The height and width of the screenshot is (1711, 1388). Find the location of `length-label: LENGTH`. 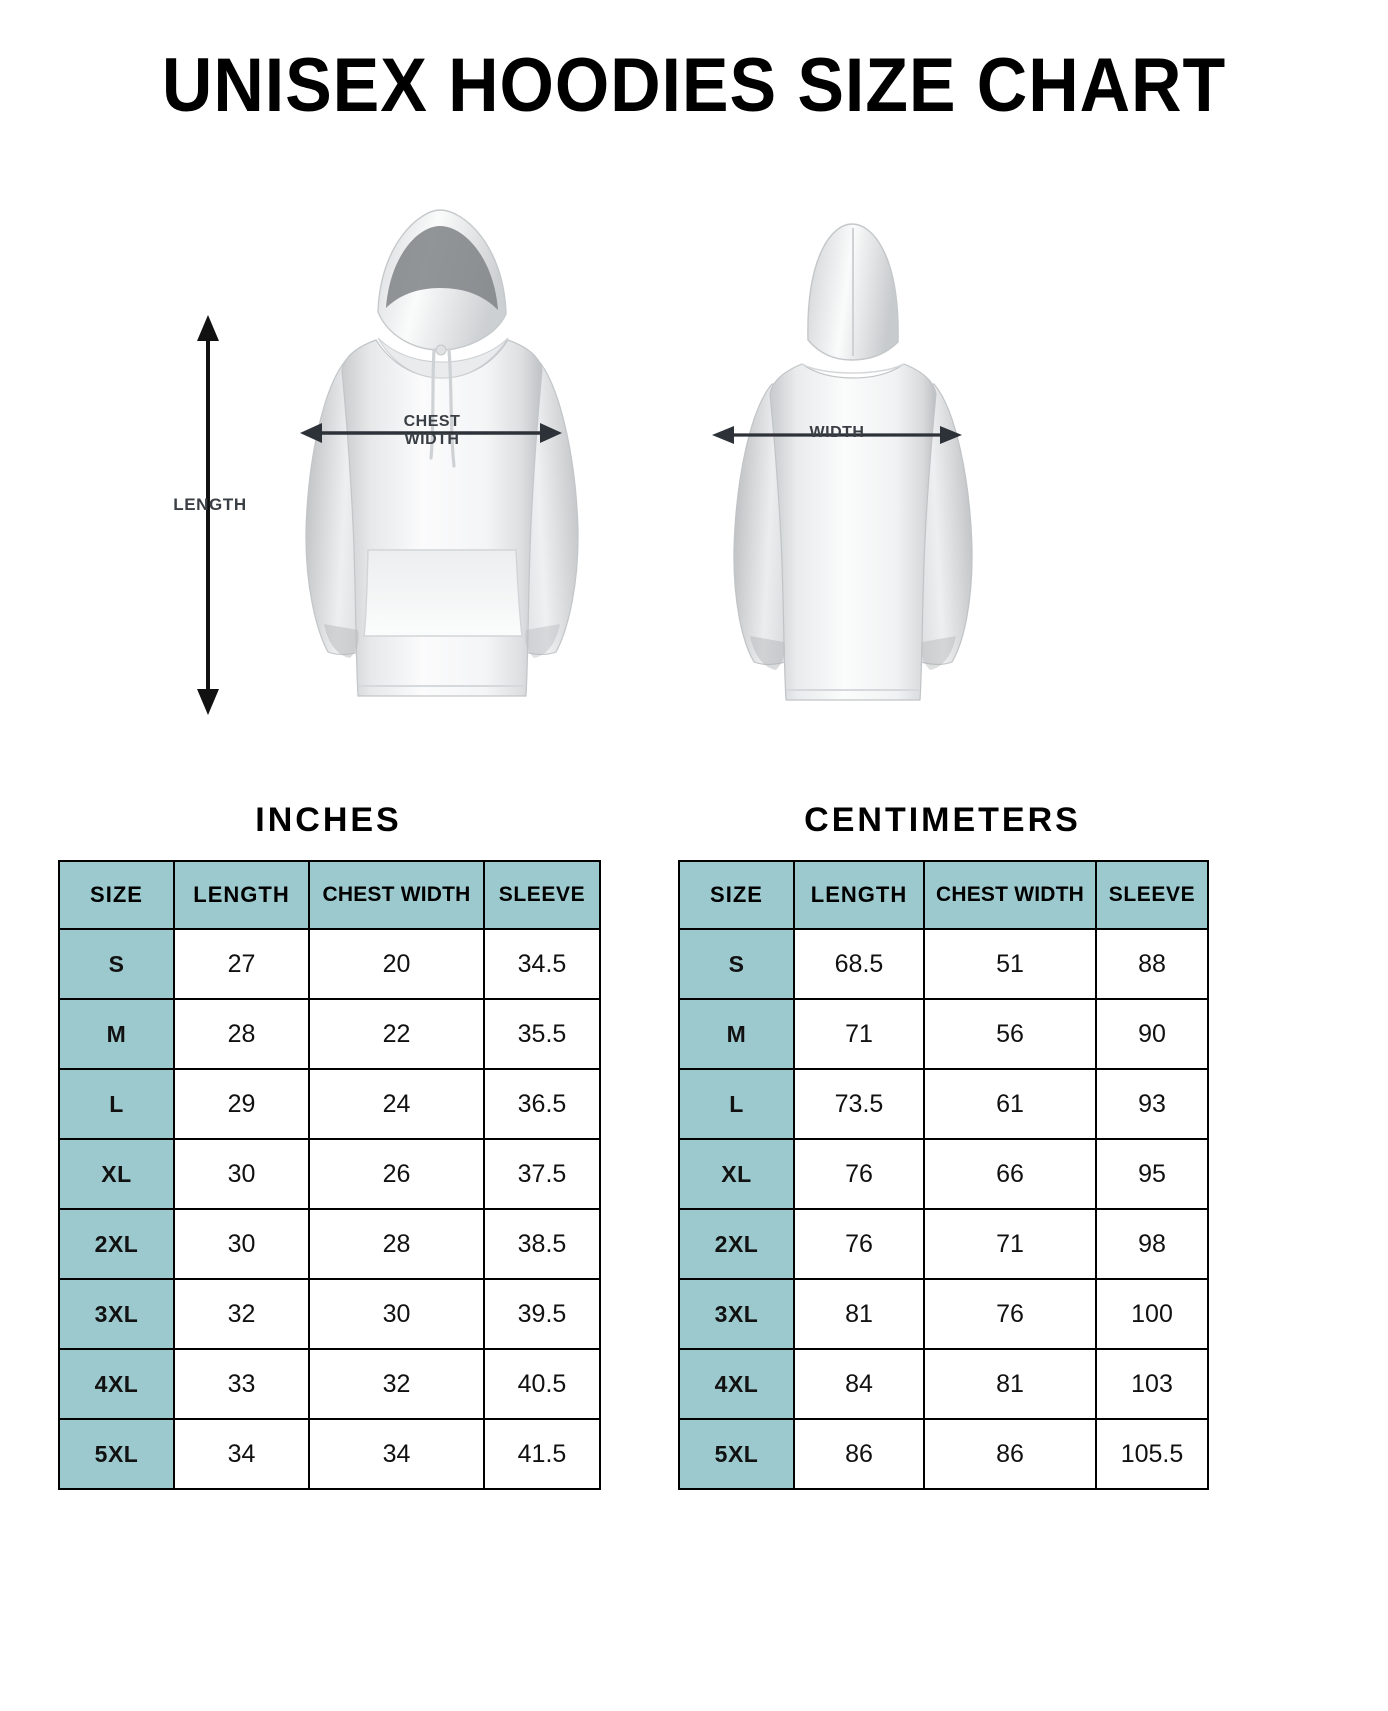

length-label: LENGTH is located at coordinates (210, 504).